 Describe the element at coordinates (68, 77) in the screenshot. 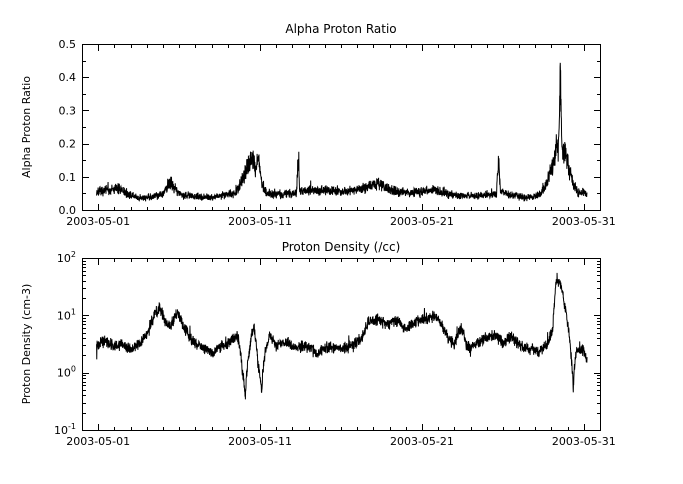

I see `svg-text: 0.4` at that location.